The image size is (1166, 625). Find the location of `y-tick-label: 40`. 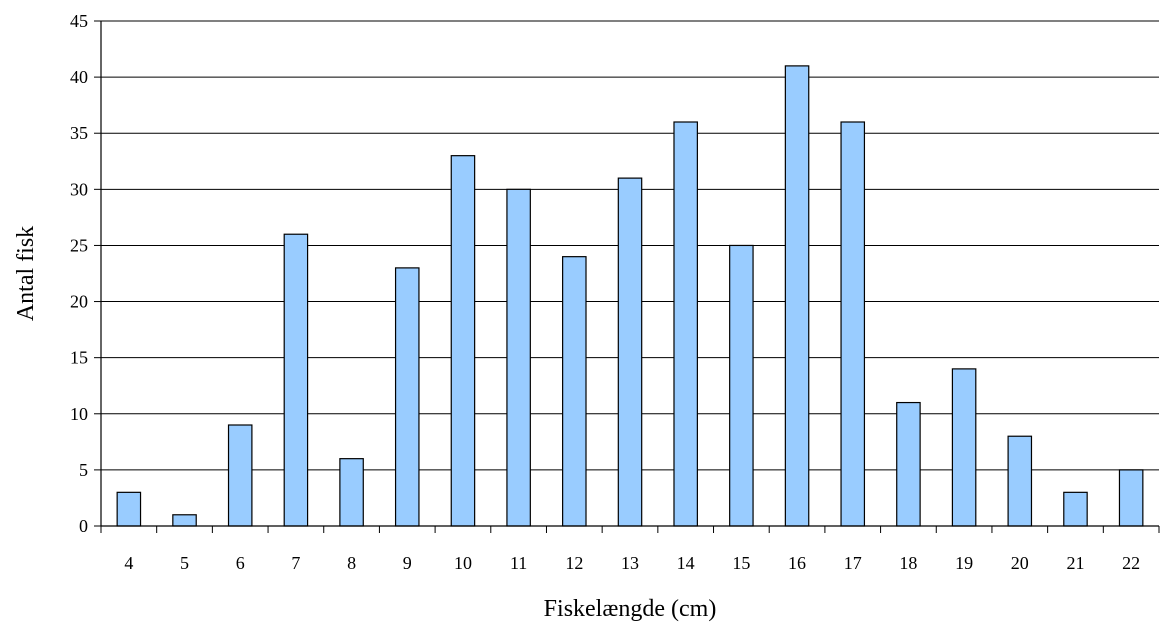

y-tick-label: 40 is located at coordinates (79, 77).